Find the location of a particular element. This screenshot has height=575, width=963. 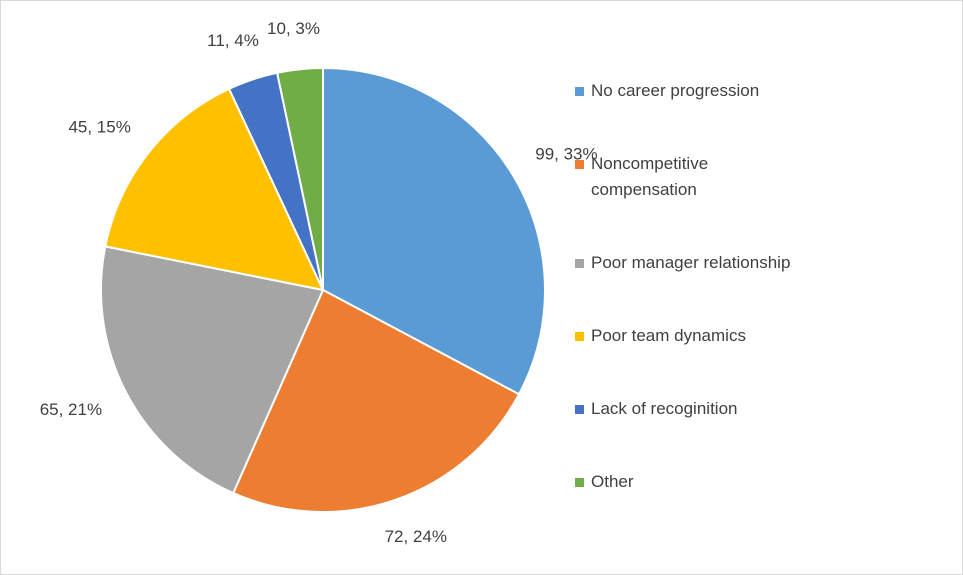

legend-item: Poor team dynamics is located at coordinates (692, 336).